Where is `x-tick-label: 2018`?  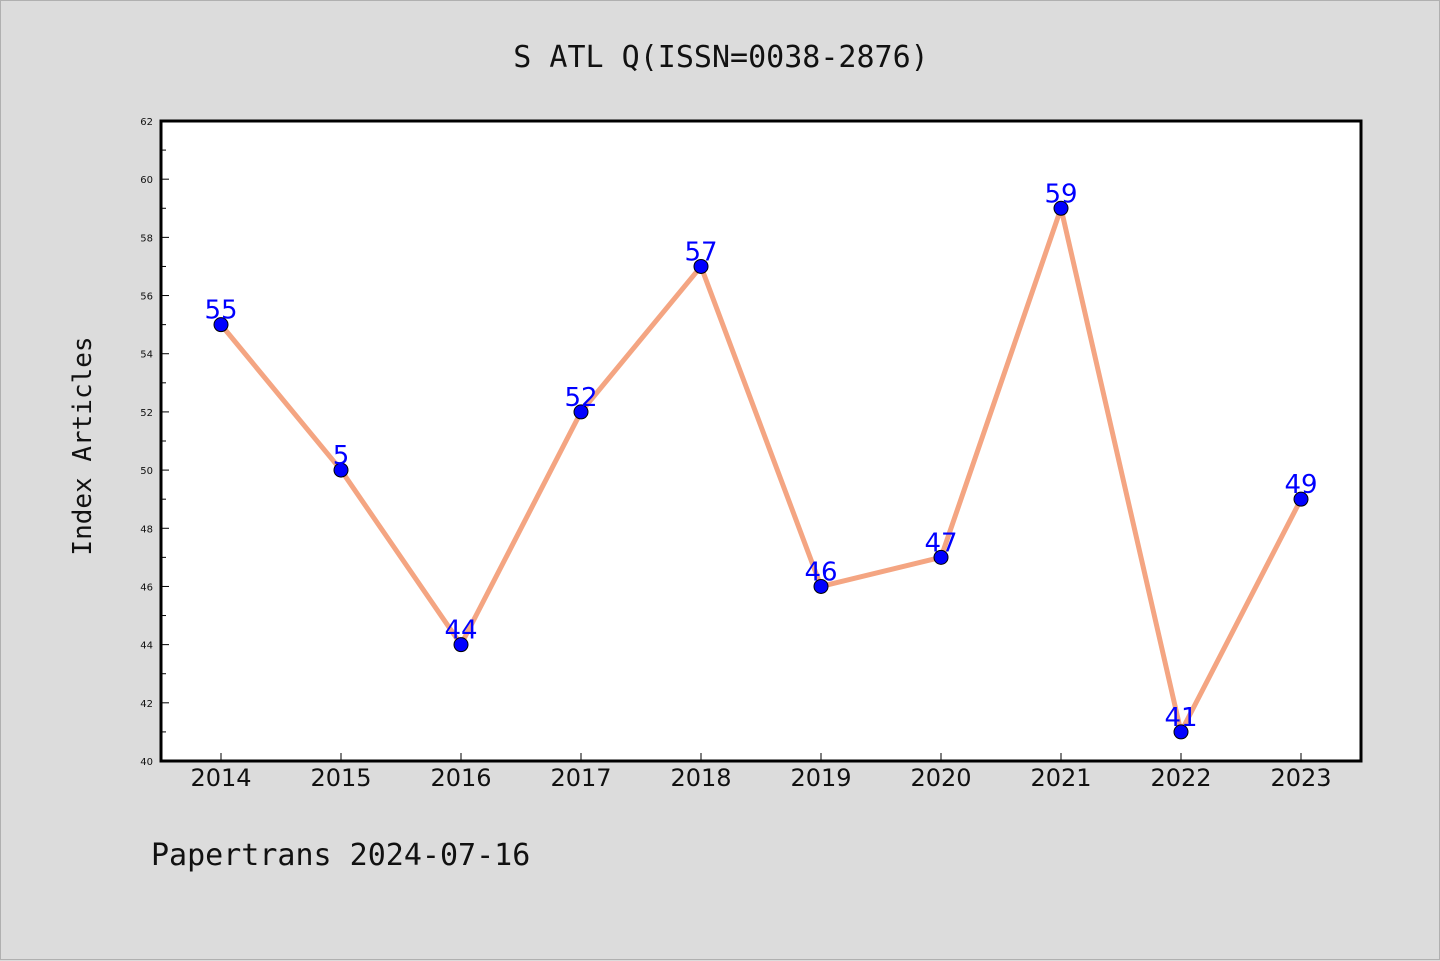
x-tick-label: 2018 is located at coordinates (700, 778).